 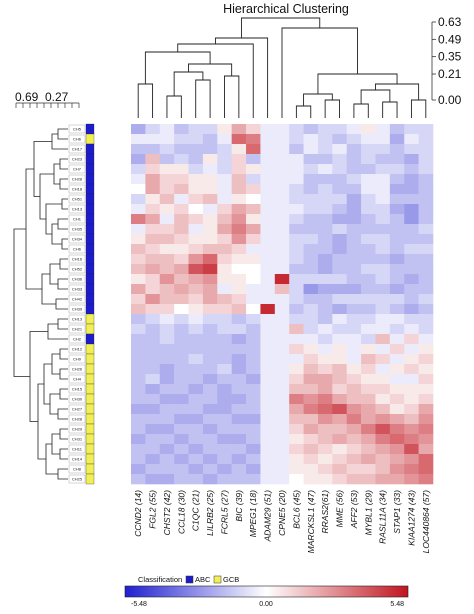 What do you see at coordinates (77, 259) in the screenshot?
I see `row-label: CH16` at bounding box center [77, 259].